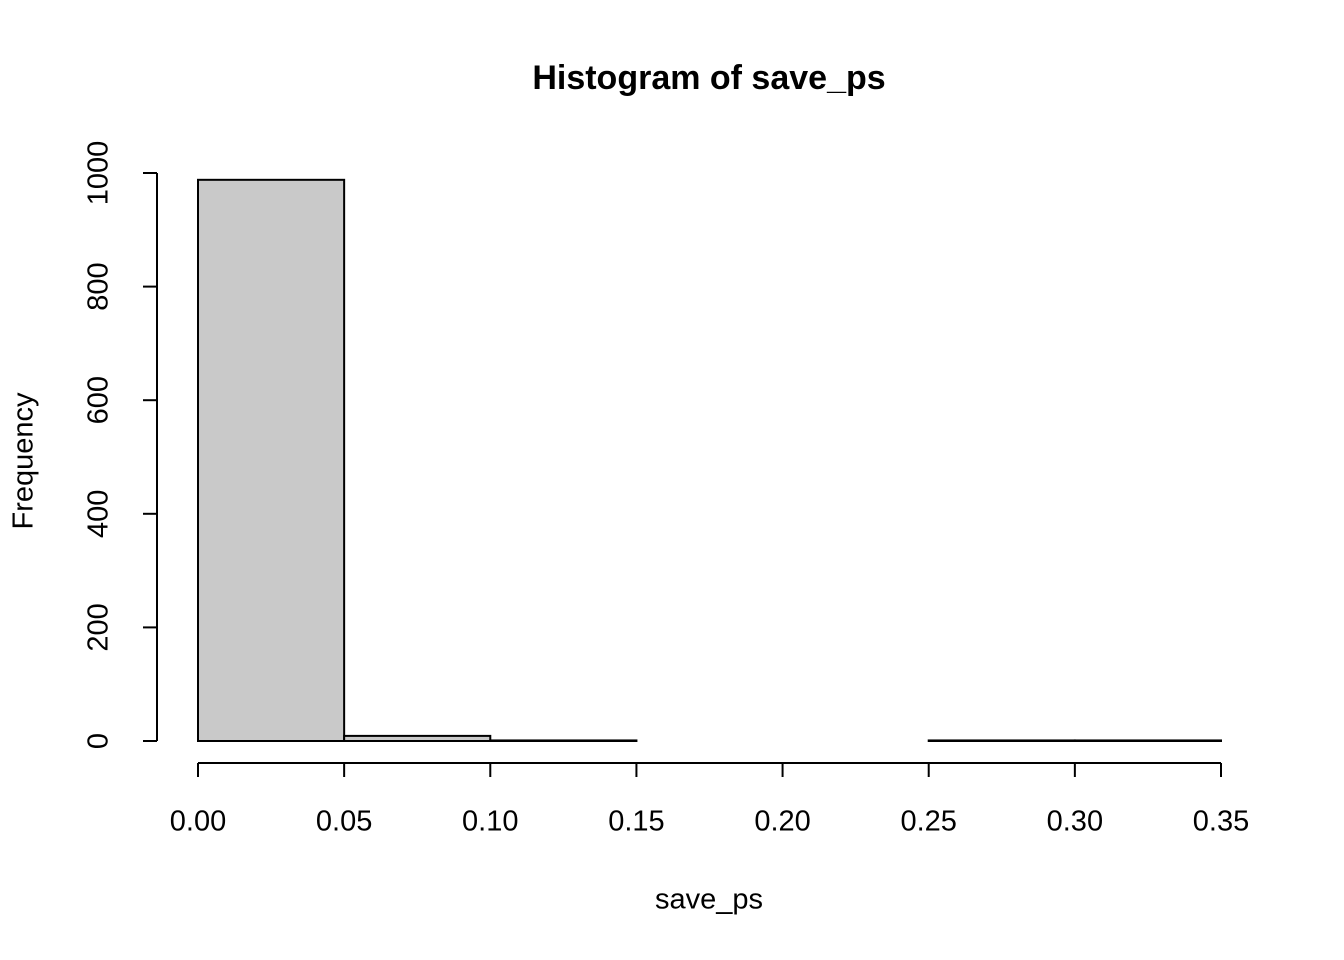  What do you see at coordinates (708, 78) in the screenshot?
I see `chart-title: Histogram of save_ps` at bounding box center [708, 78].